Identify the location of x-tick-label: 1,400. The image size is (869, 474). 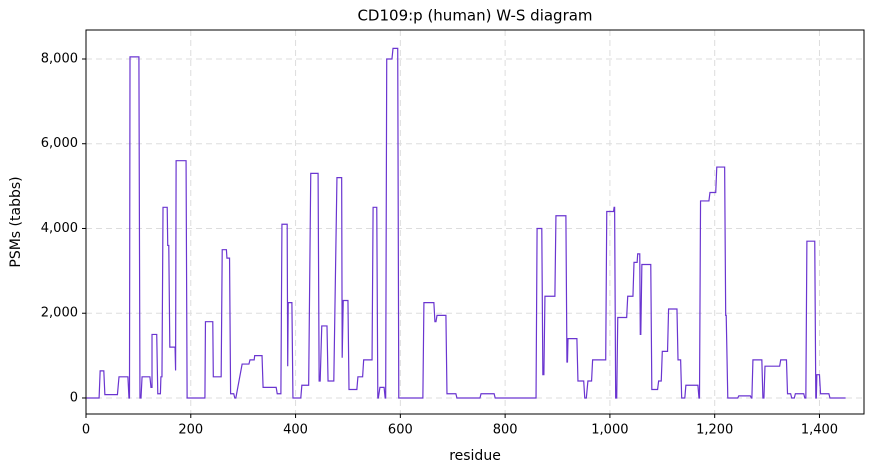
(819, 430).